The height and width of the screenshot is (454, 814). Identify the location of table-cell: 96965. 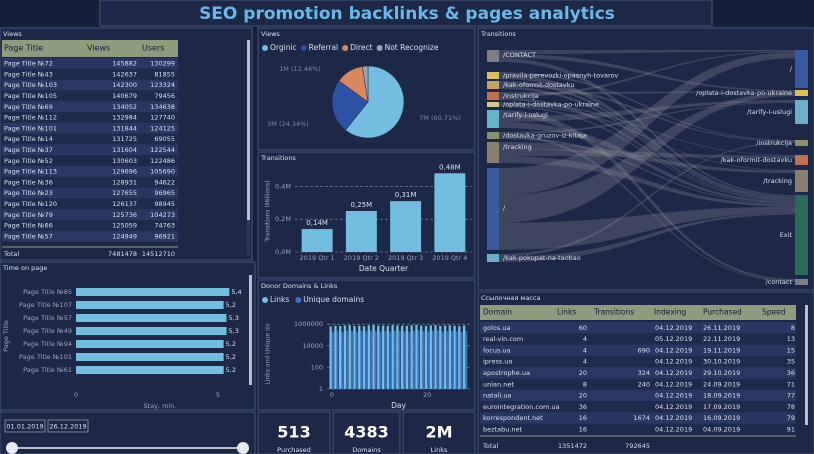
(164, 193).